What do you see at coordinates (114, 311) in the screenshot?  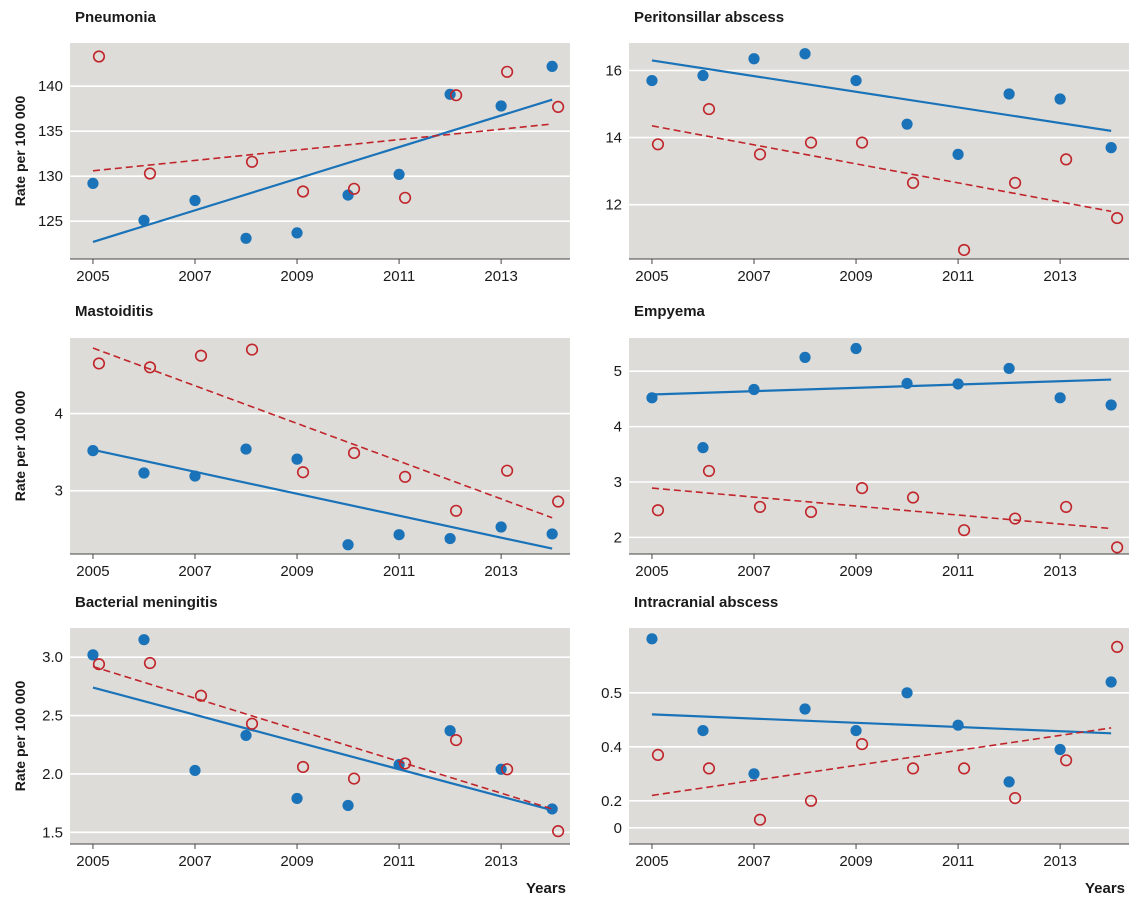 I see `chart-title: Mastoiditis` at bounding box center [114, 311].